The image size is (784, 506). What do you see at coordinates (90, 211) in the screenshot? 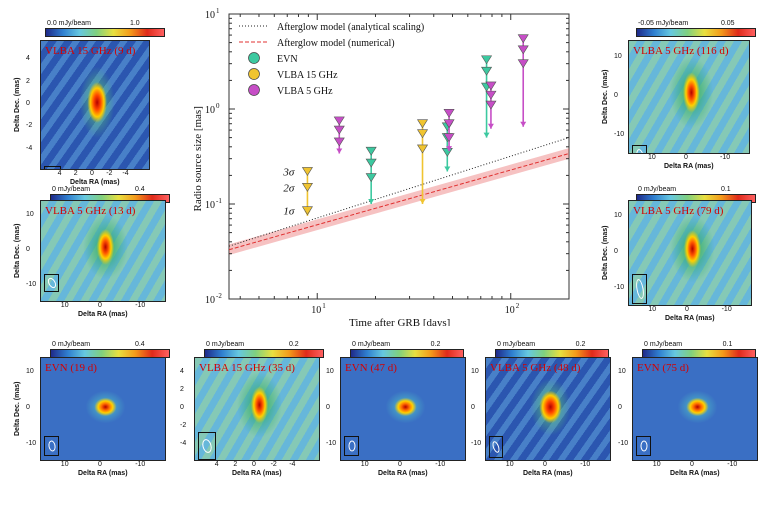
I see `panel-title: VLBA 5 GHz (13 d)` at bounding box center [90, 211].